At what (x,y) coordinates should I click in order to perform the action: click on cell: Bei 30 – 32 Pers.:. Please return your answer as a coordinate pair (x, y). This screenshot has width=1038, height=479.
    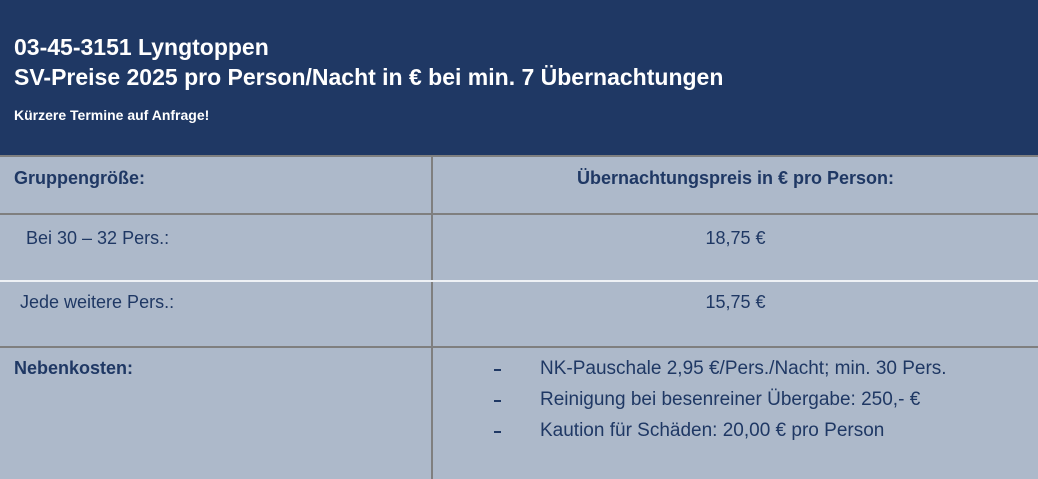
    Looking at the image, I should click on (98, 238).